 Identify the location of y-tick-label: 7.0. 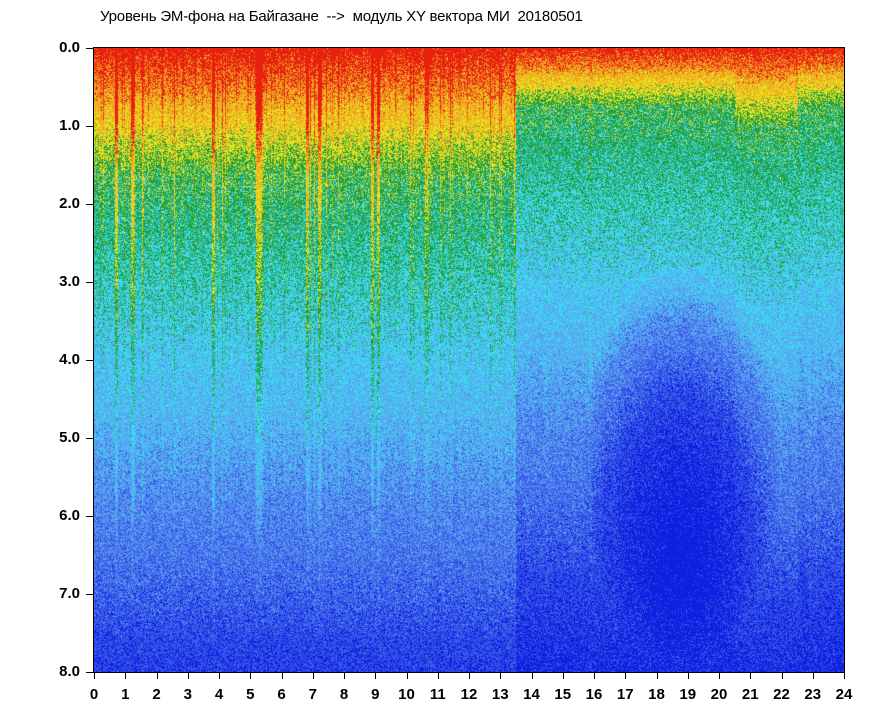
(69, 593).